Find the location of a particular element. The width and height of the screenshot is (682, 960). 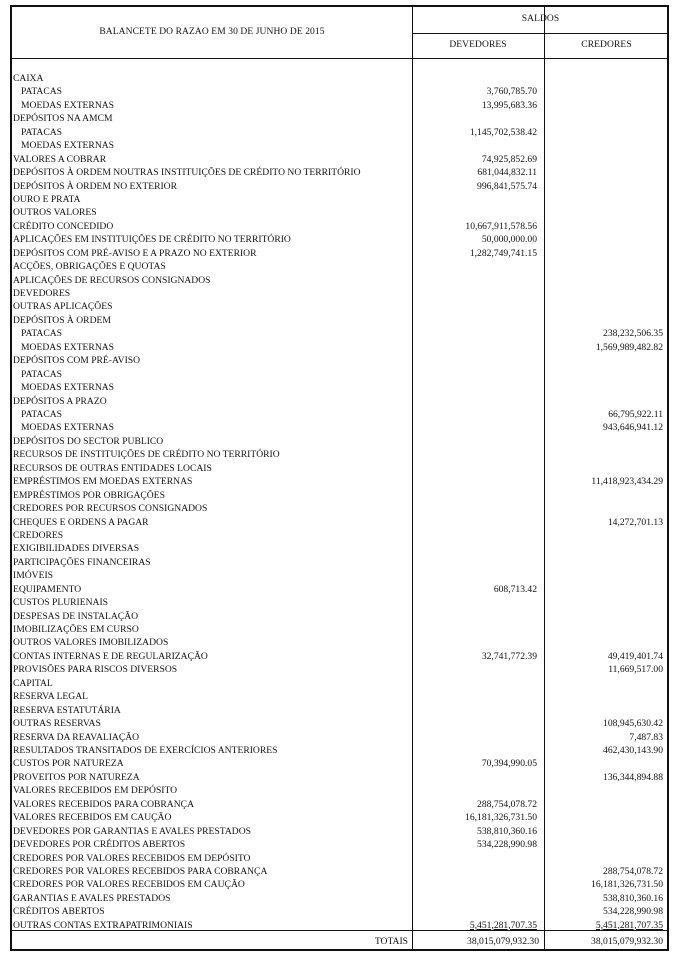

account-label: DEVEDORES POR CRÉDITOS ABERTOS is located at coordinates (99, 845).